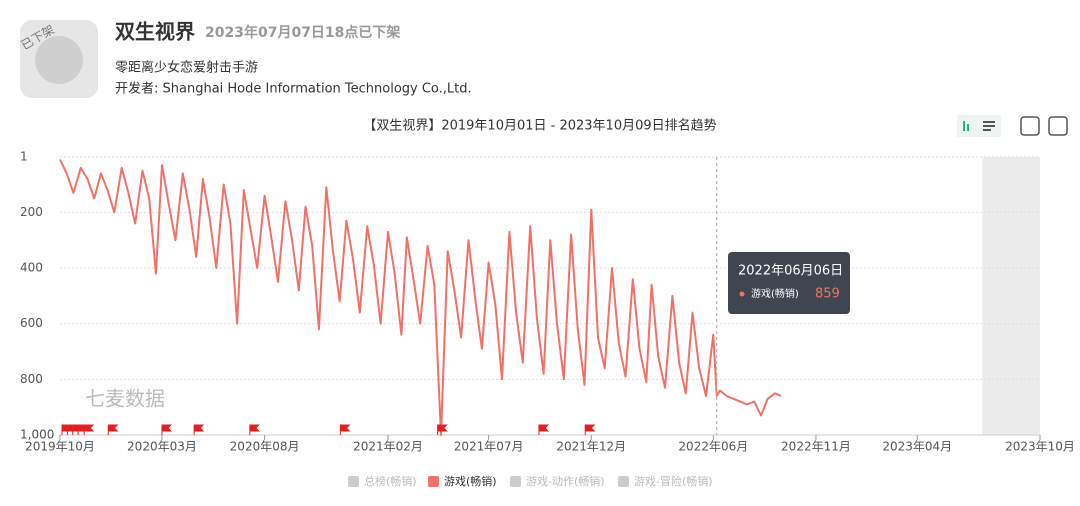  What do you see at coordinates (1030, 126) in the screenshot?
I see `save-image-button` at bounding box center [1030, 126].